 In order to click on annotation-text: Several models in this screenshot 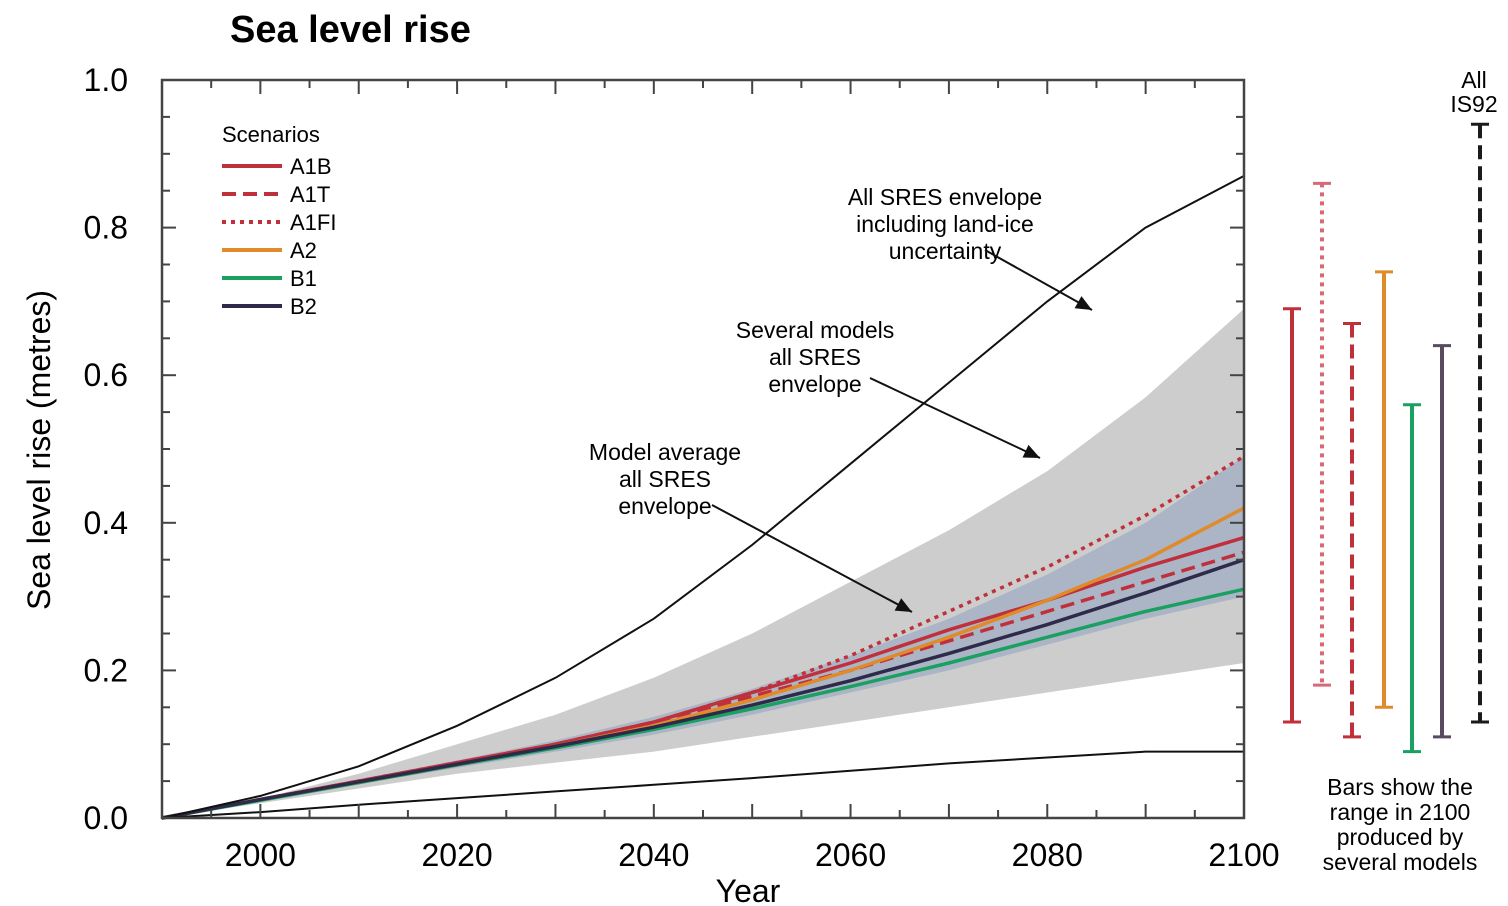, I will do `click(815, 330)`.